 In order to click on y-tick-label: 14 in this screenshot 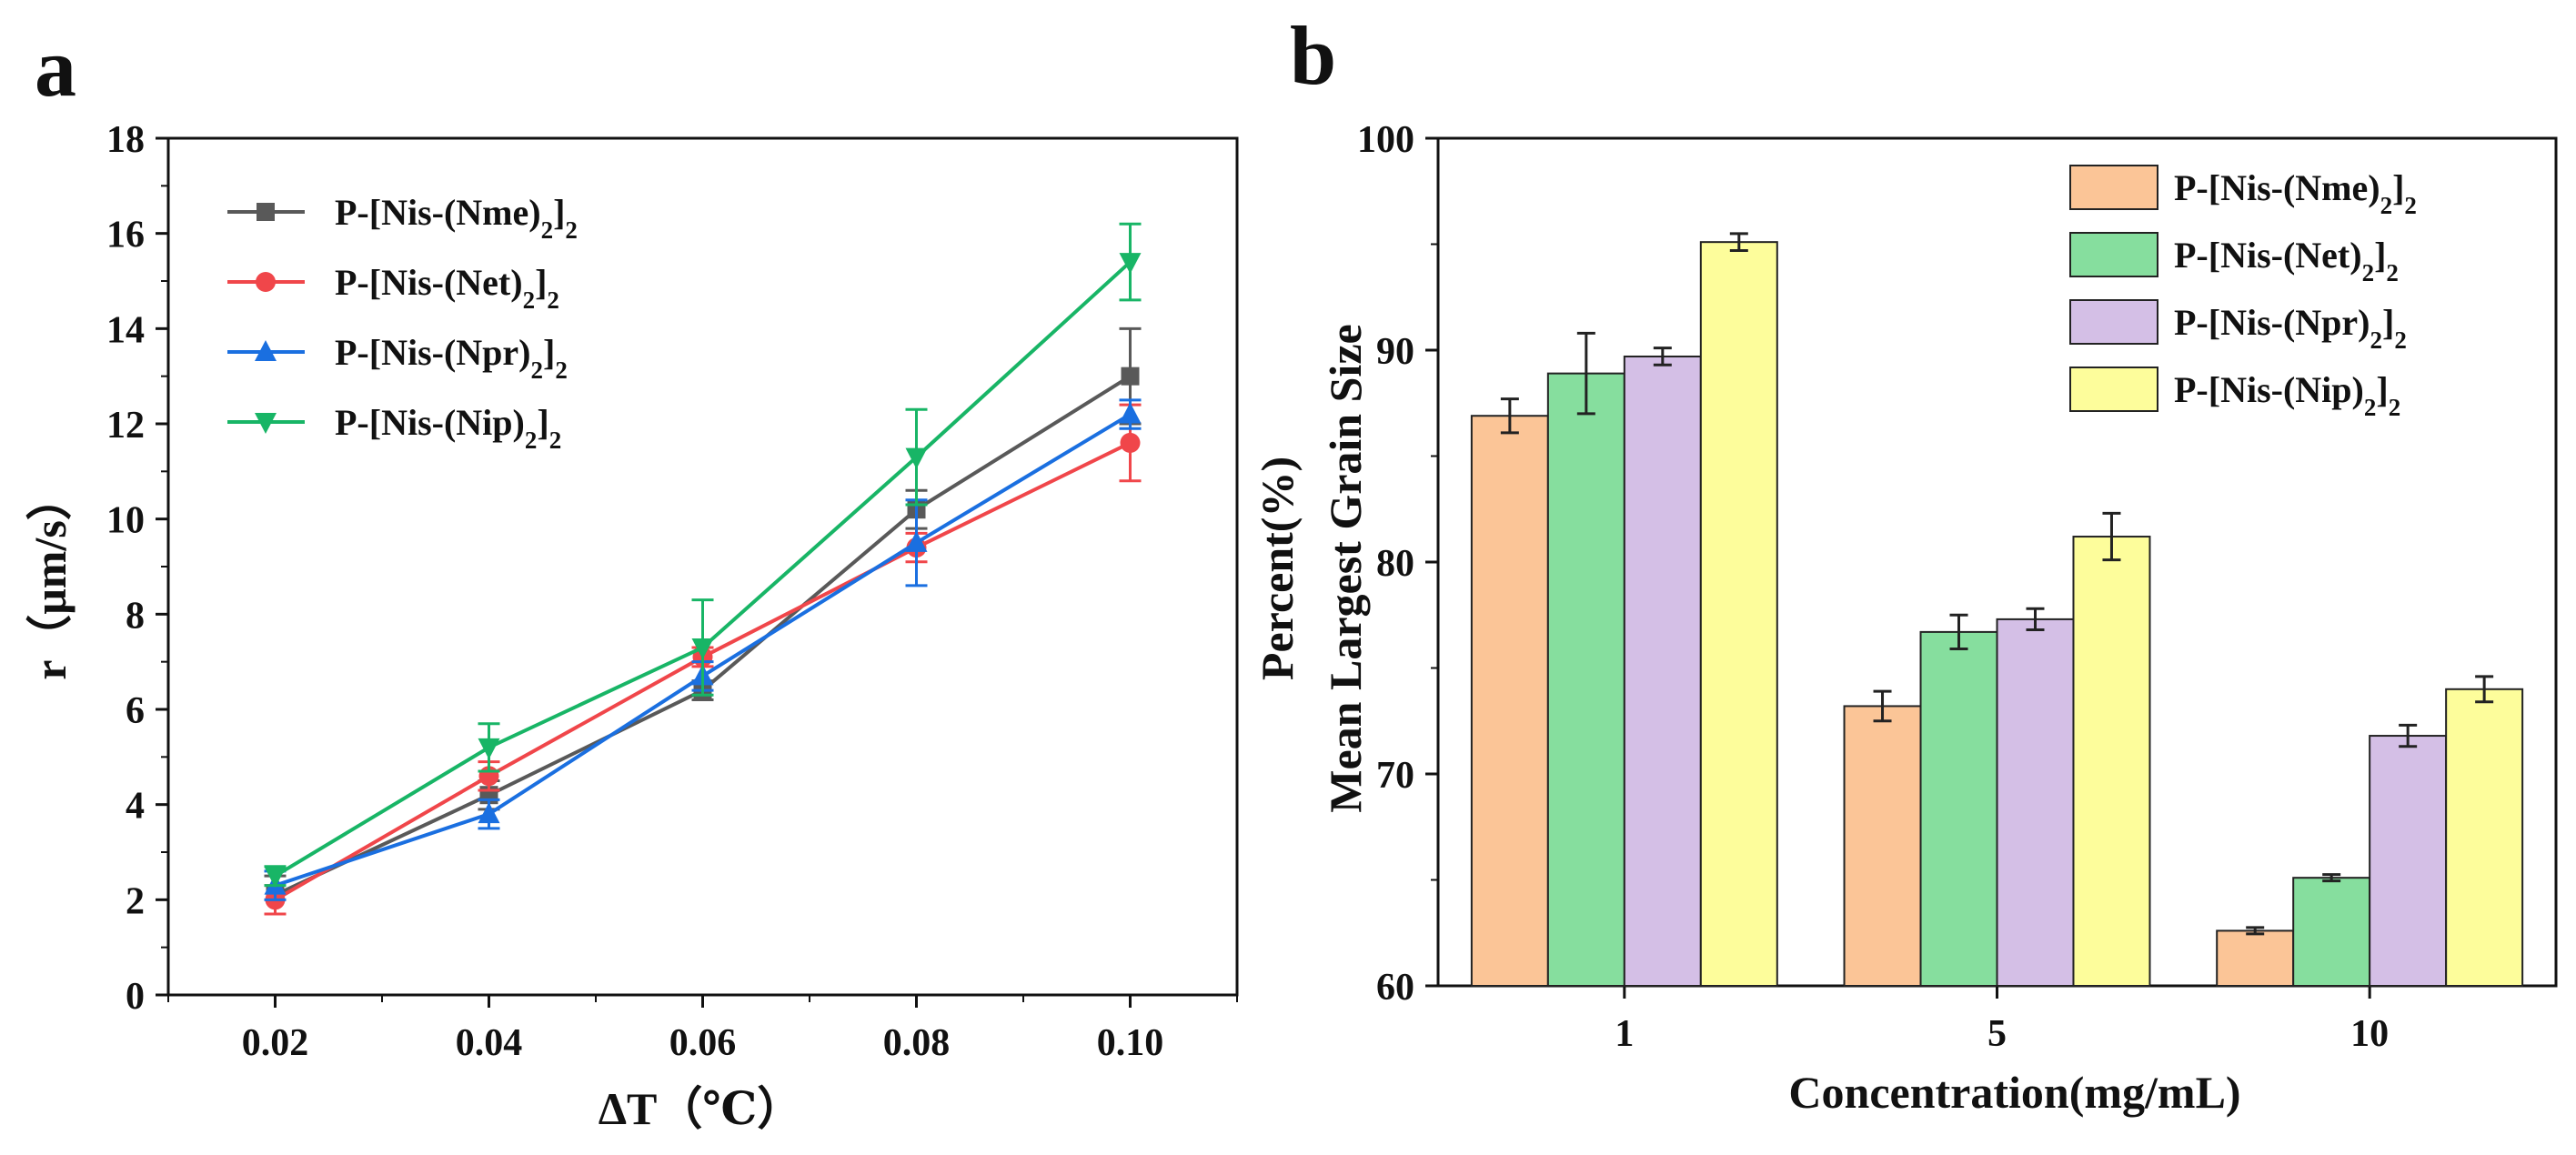, I will do `click(125, 330)`.